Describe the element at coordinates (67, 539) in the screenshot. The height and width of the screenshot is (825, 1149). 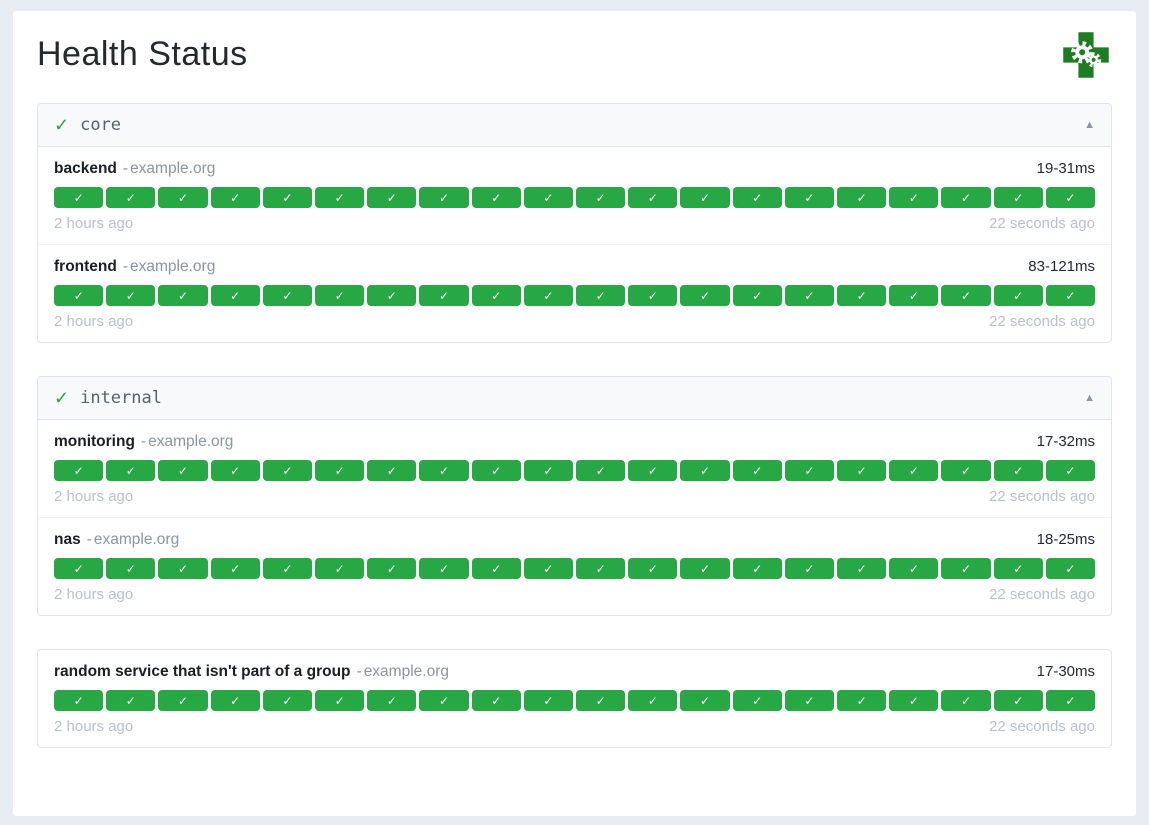
I see `endpoint-name-link: nas` at that location.